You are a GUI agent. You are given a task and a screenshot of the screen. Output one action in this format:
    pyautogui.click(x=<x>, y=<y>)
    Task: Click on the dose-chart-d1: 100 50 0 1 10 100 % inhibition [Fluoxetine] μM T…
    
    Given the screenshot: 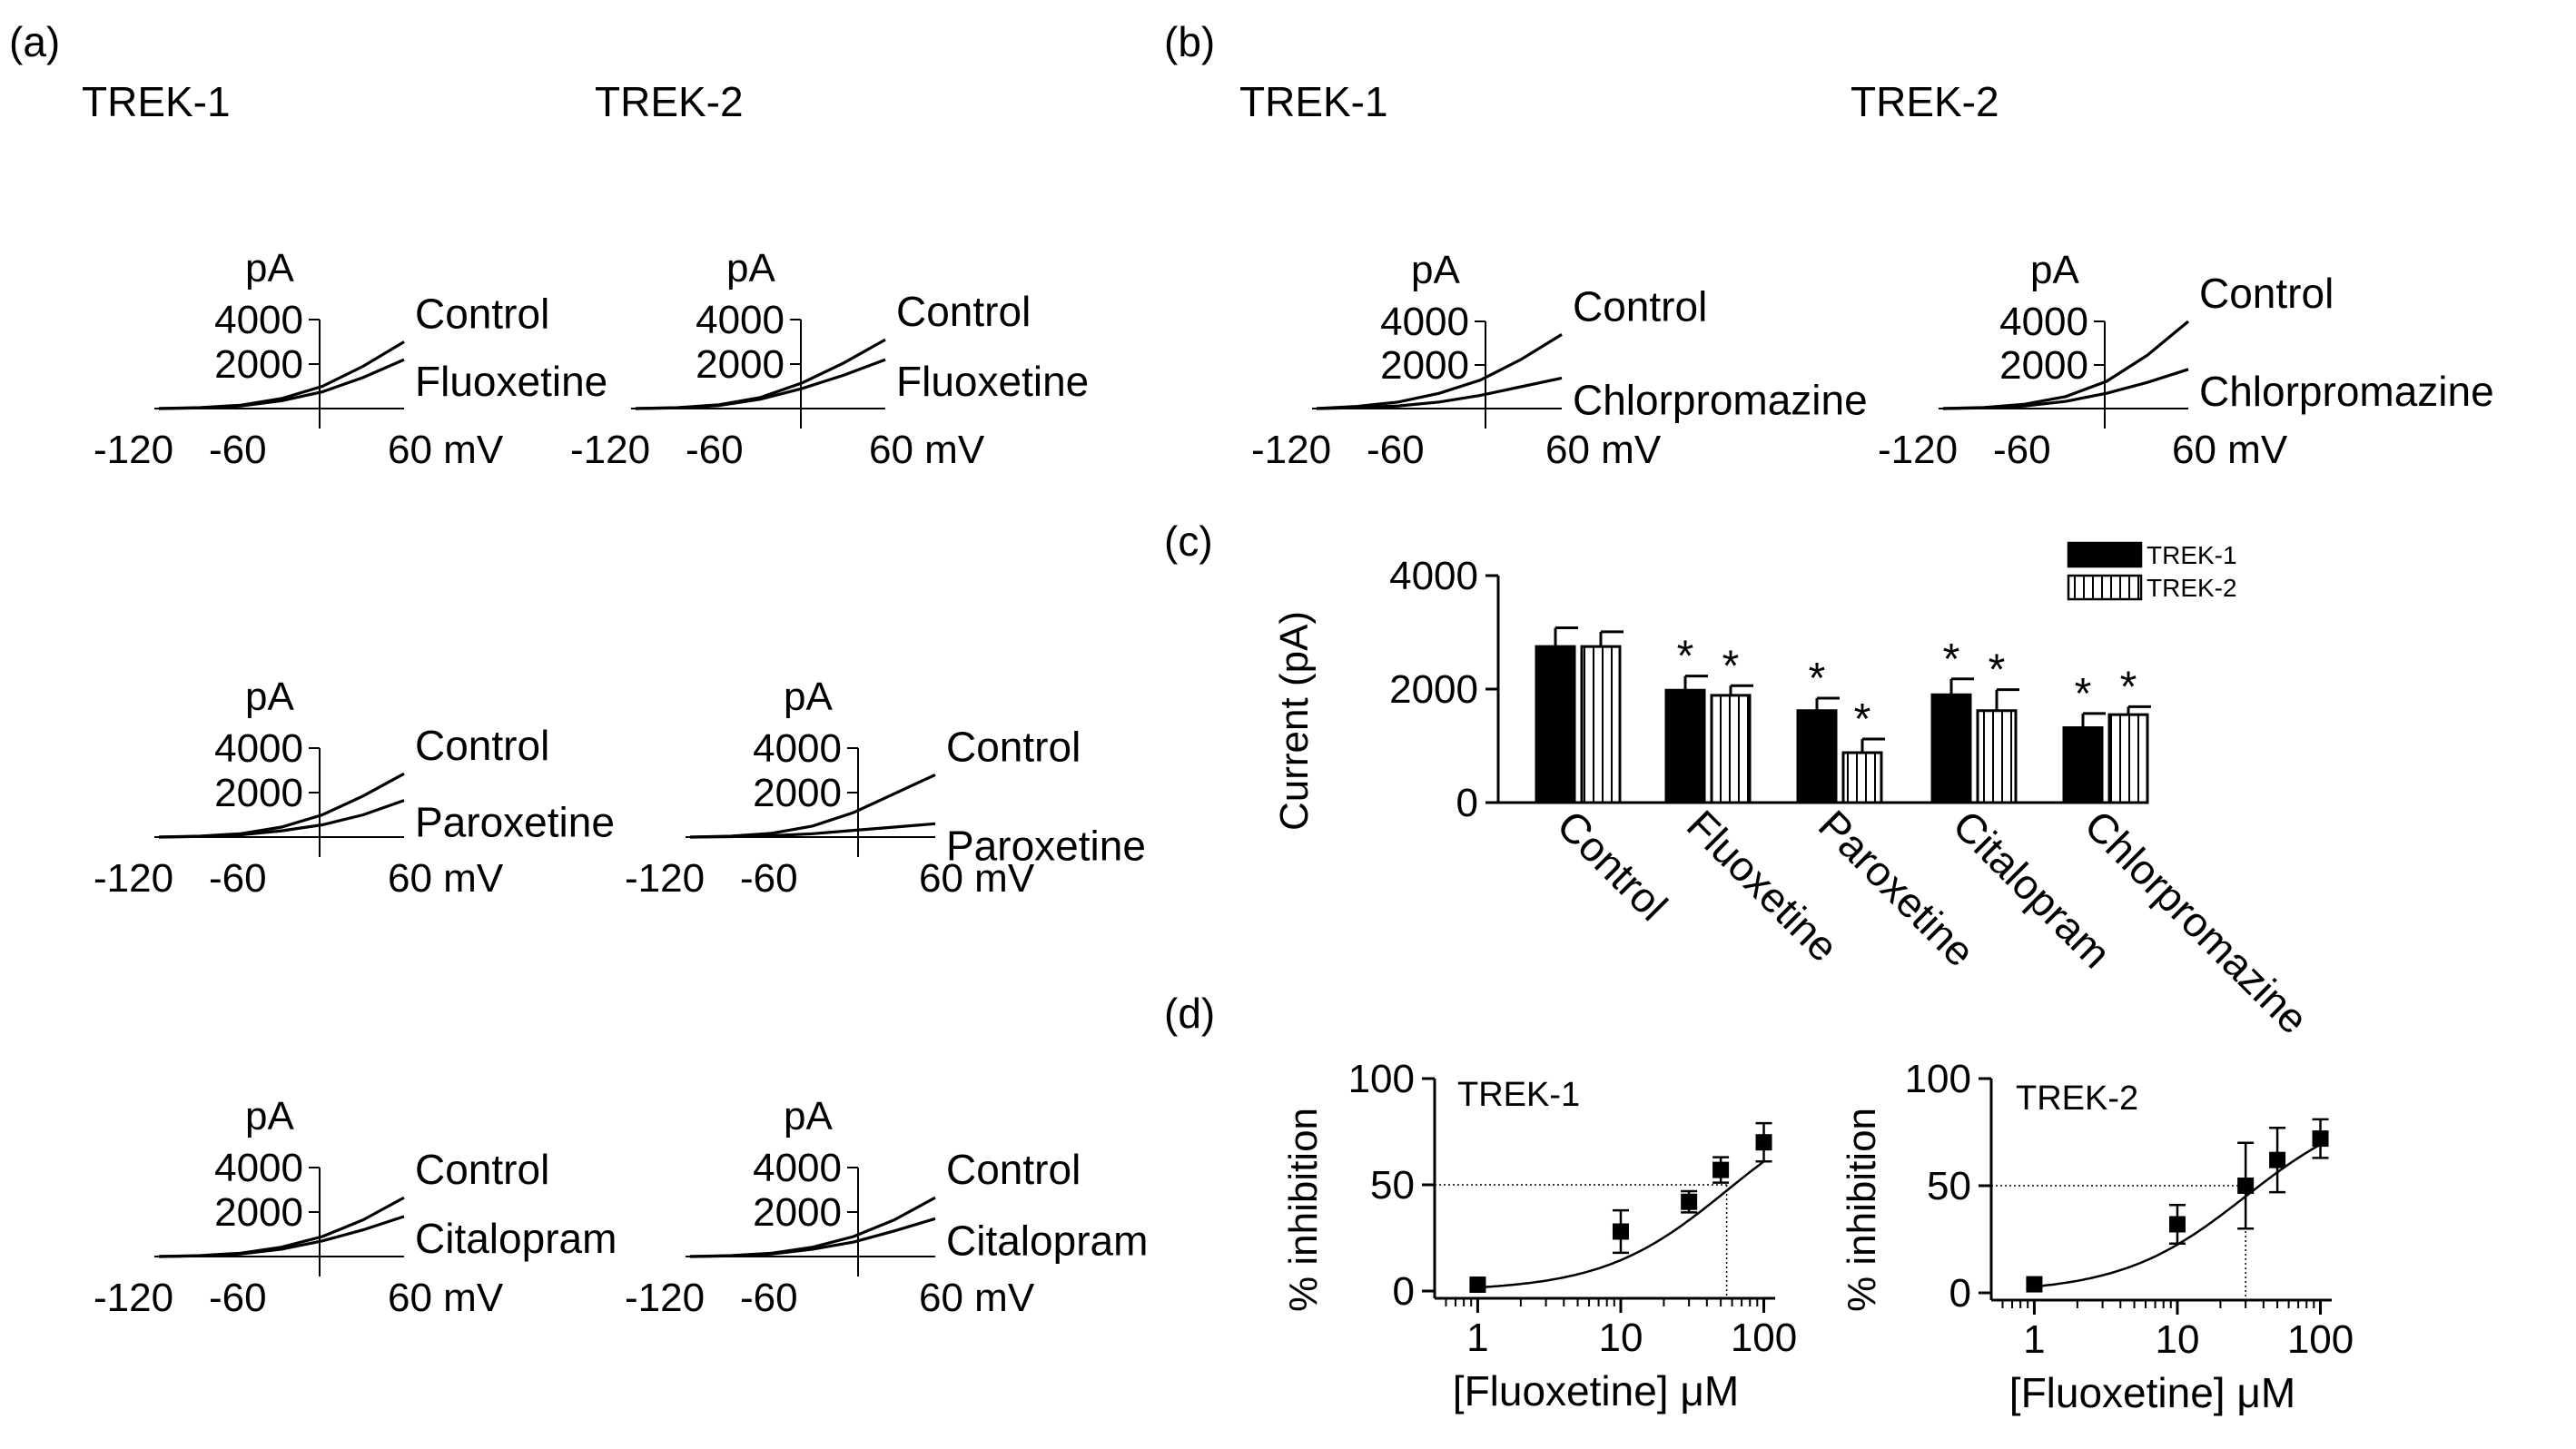 What is the action you would take?
    pyautogui.click(x=1539, y=1236)
    